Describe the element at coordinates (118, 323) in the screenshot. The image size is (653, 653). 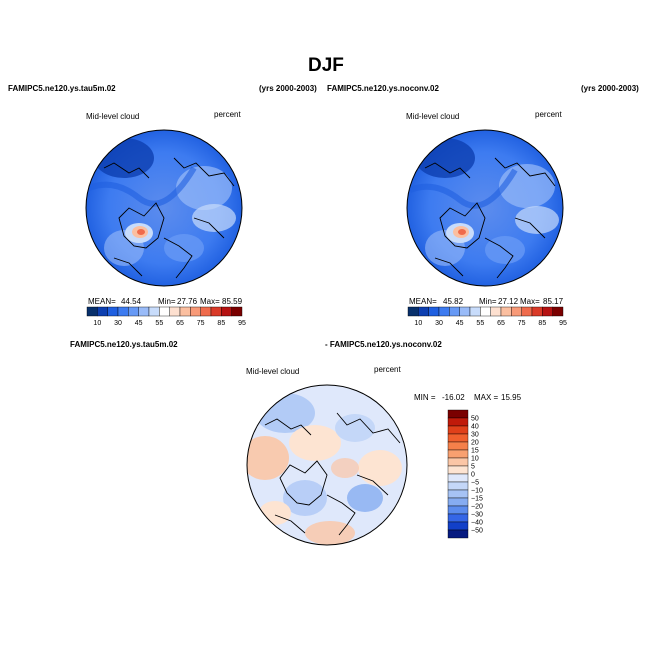
I see `panel1-colorbar-tick-label: 30` at that location.